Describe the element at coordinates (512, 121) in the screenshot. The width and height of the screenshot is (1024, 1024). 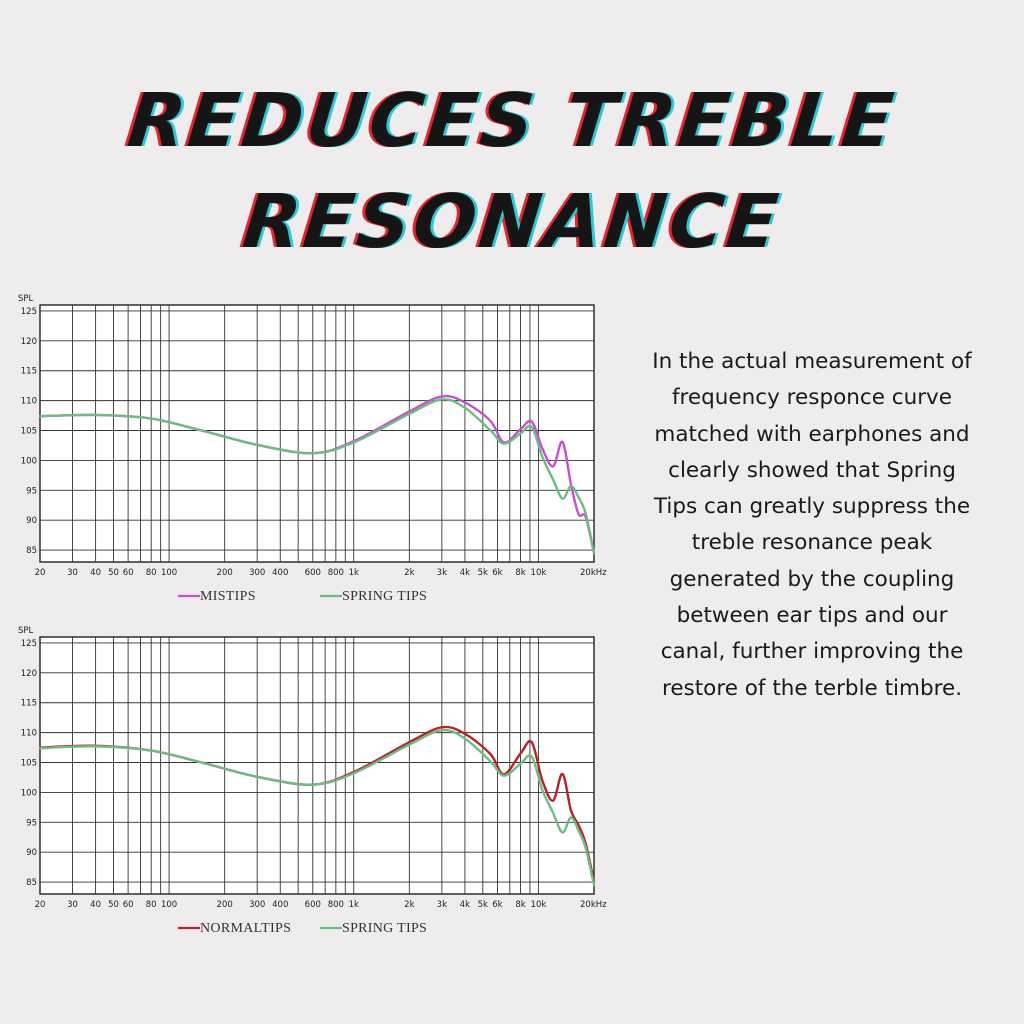
I see `page-title-line-1: REDUCES TREBLE` at that location.